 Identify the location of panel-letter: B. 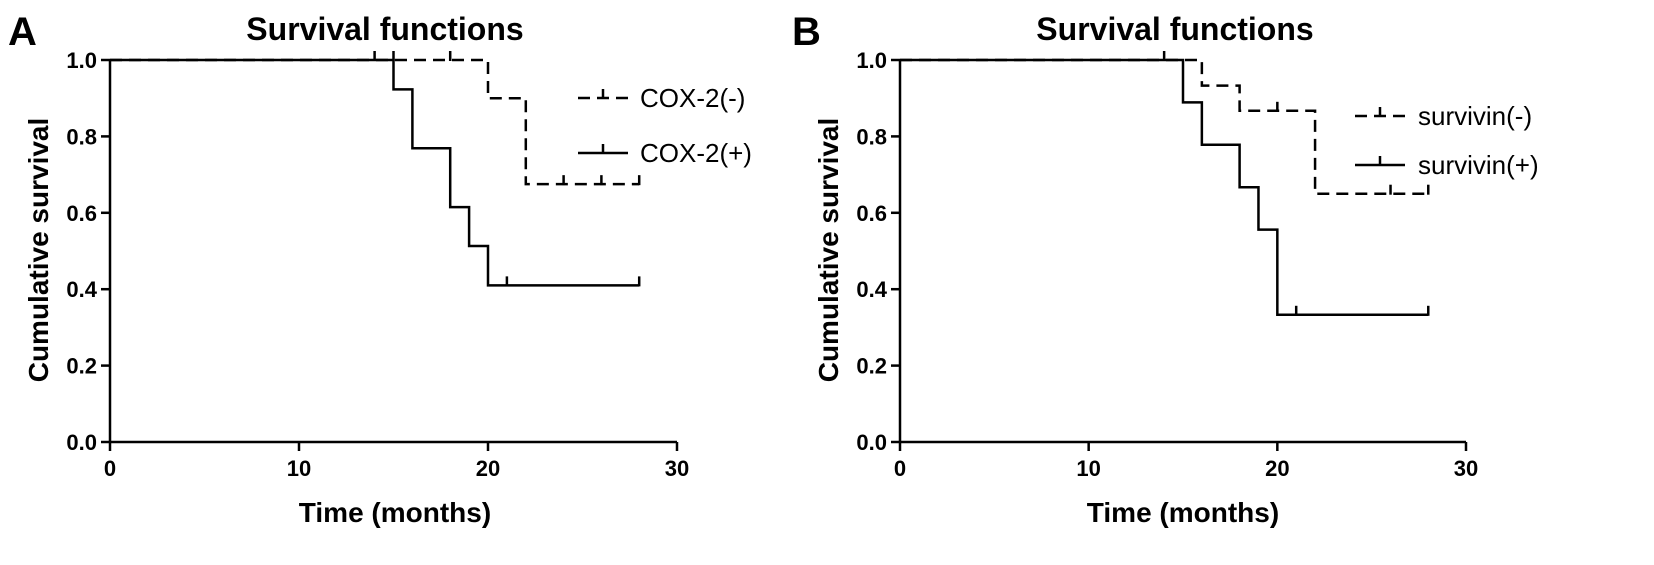
(806, 32).